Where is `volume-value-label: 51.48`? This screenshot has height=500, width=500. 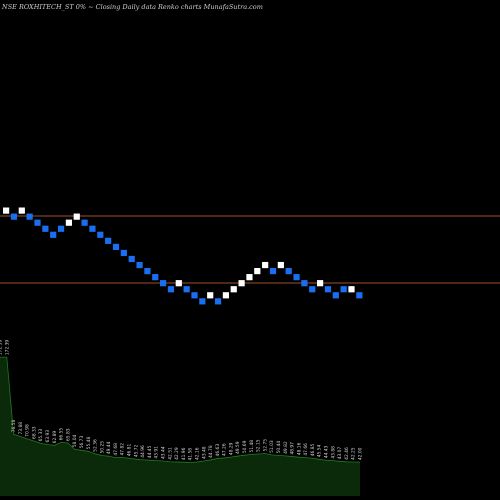 volume-value-label: 51.48 is located at coordinates (252, 446).